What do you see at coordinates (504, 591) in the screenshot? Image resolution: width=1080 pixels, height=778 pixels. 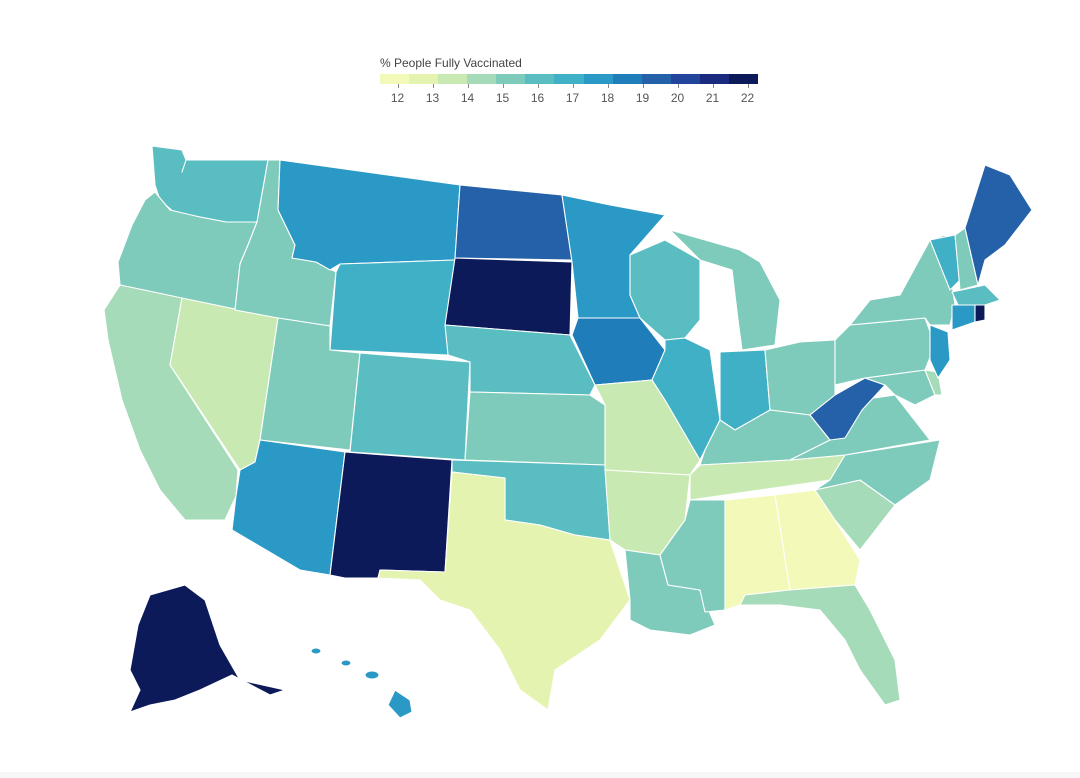 I see `state-TX` at bounding box center [504, 591].